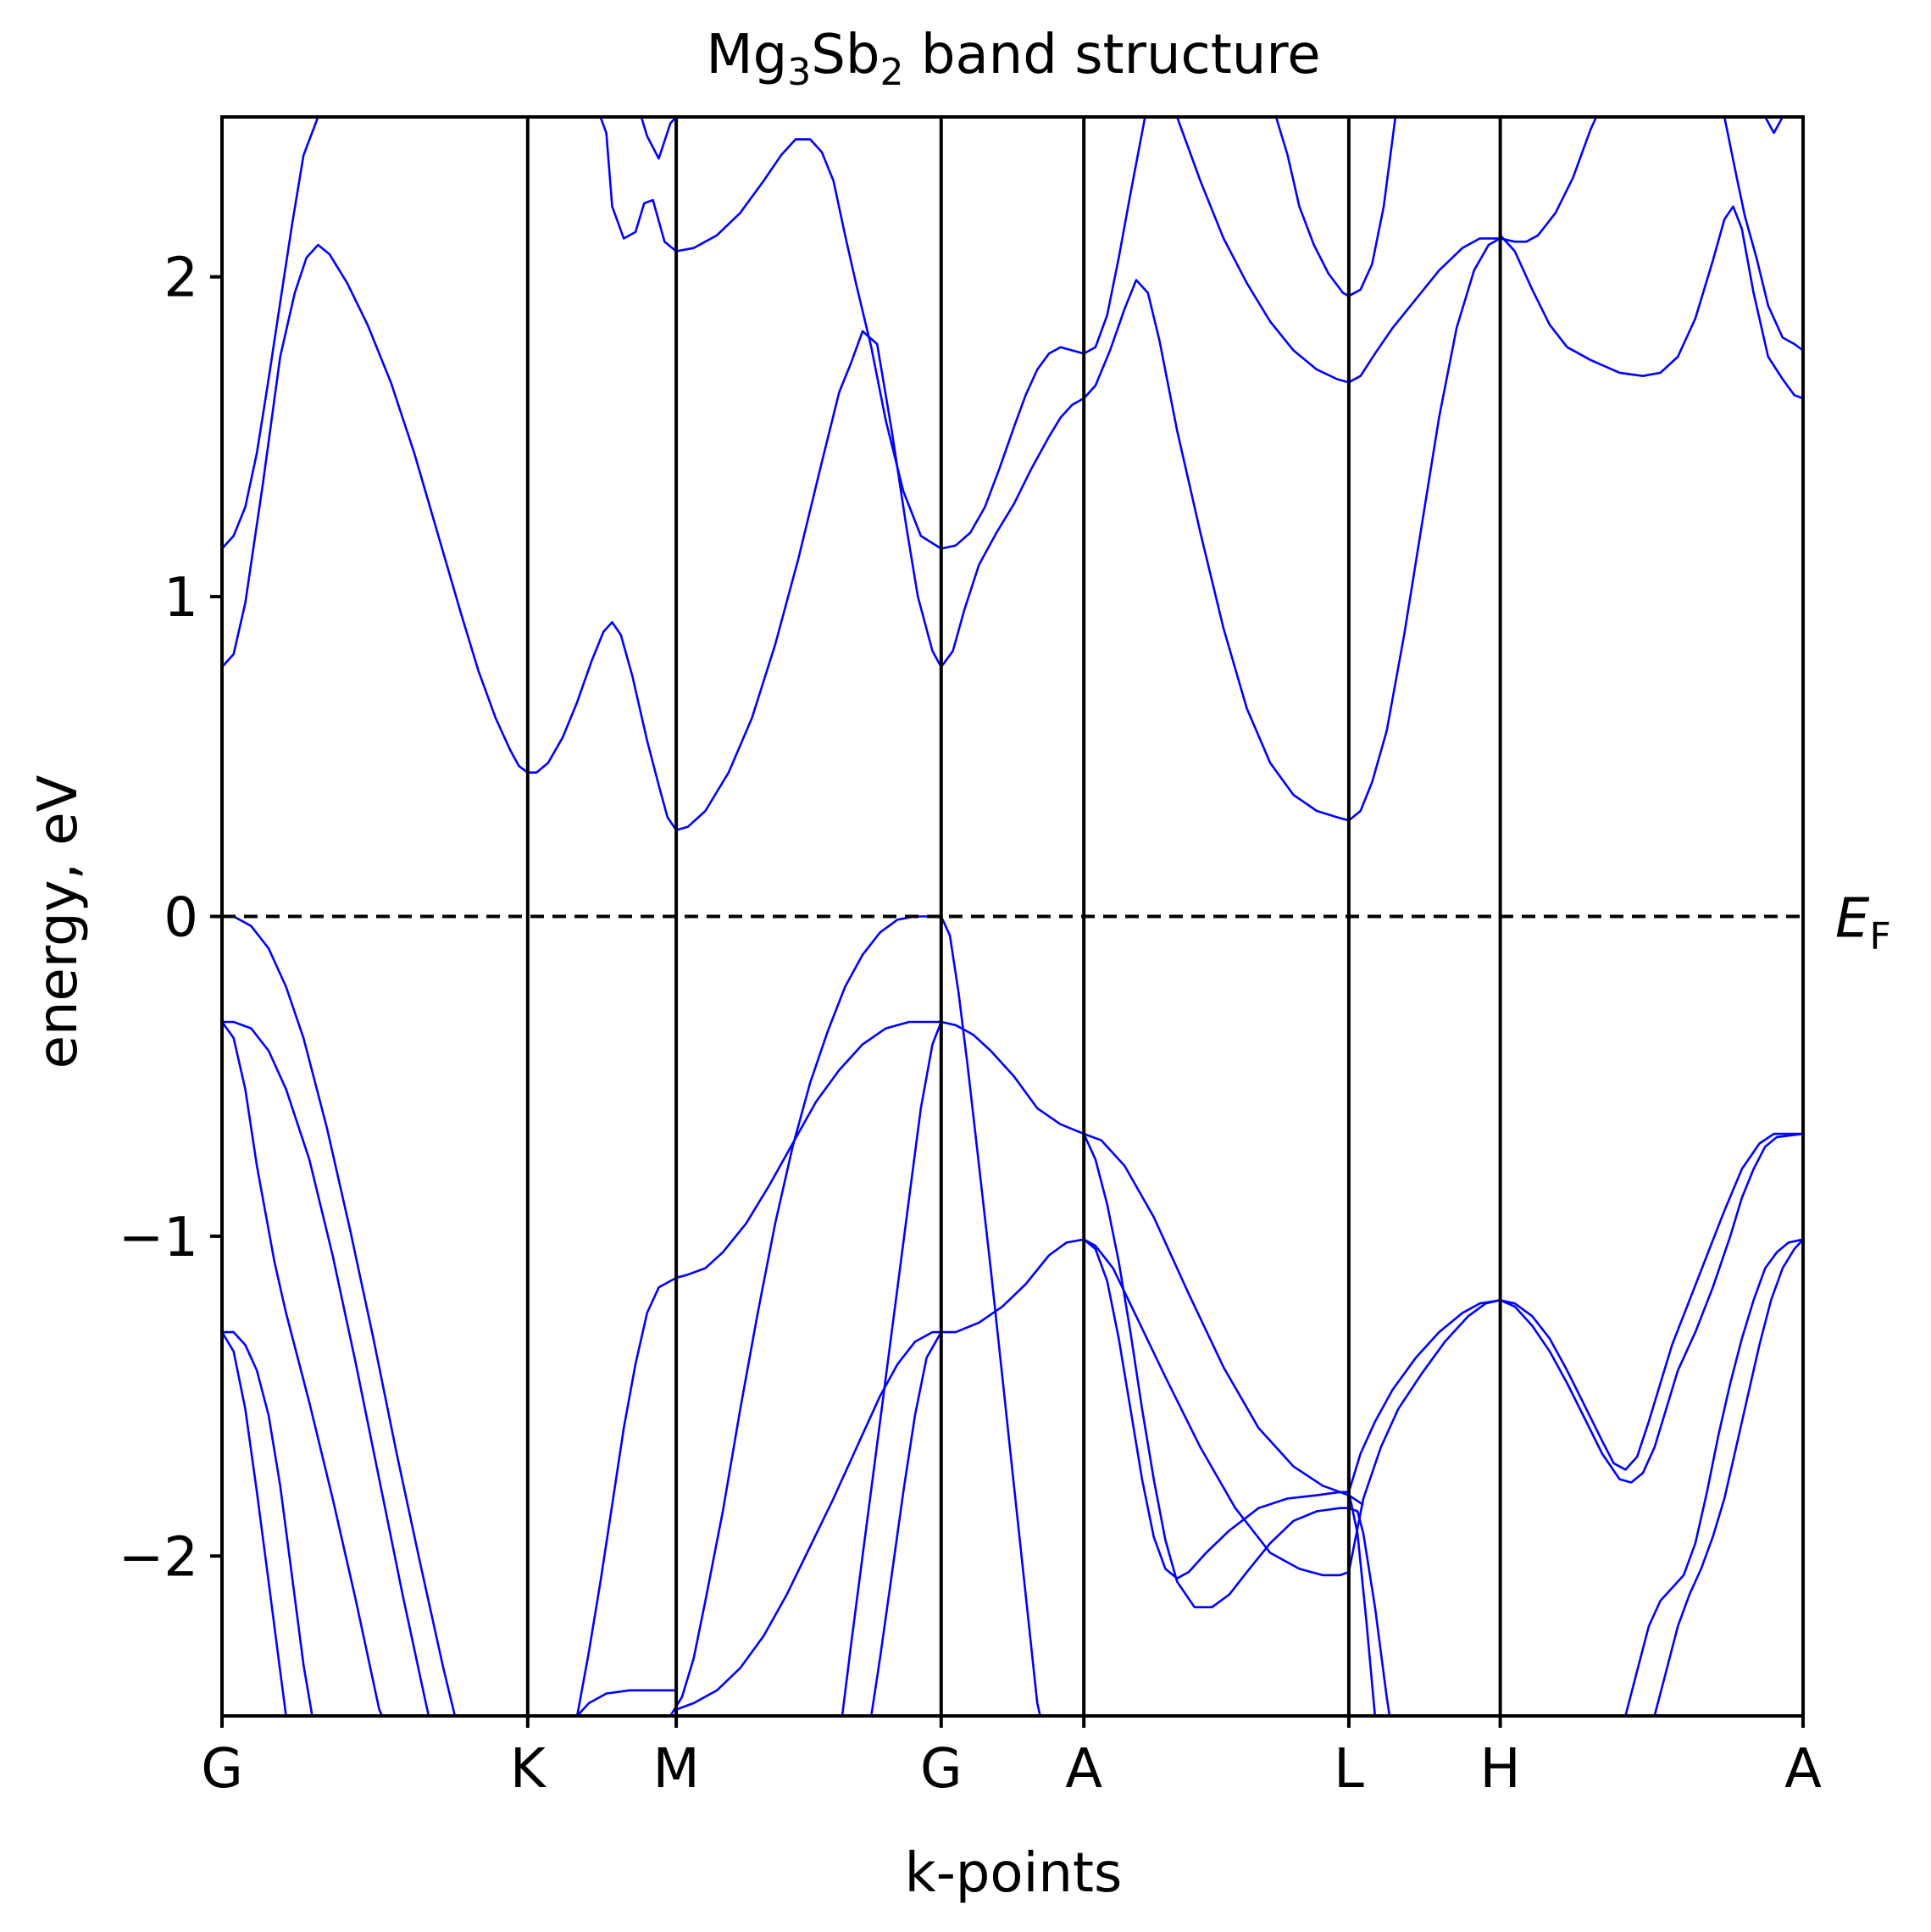 Image resolution: width=1931 pixels, height=1932 pixels. Describe the element at coordinates (1111, 55) in the screenshot. I see `chart-title-part: band structure` at that location.